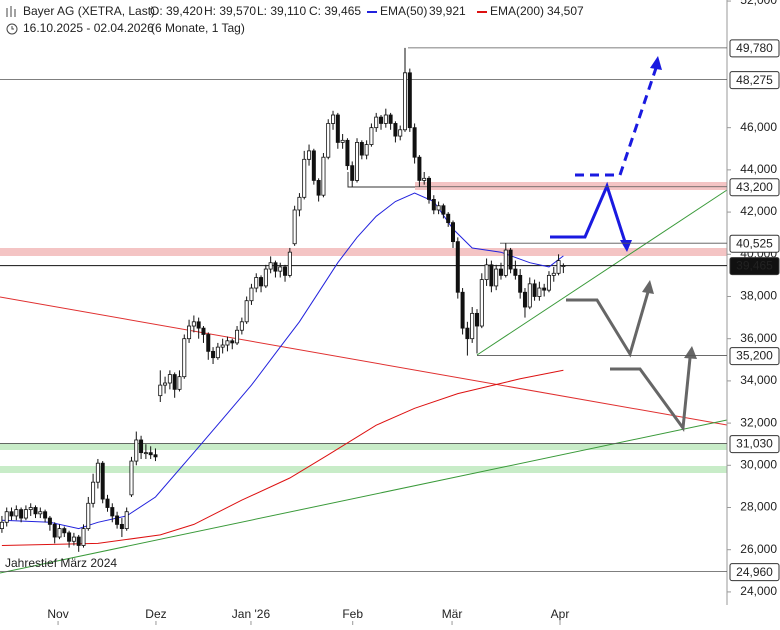 This screenshot has height=630, width=780. What do you see at coordinates (251, 614) in the screenshot?
I see `x-tick-label: Jan '26` at bounding box center [251, 614].